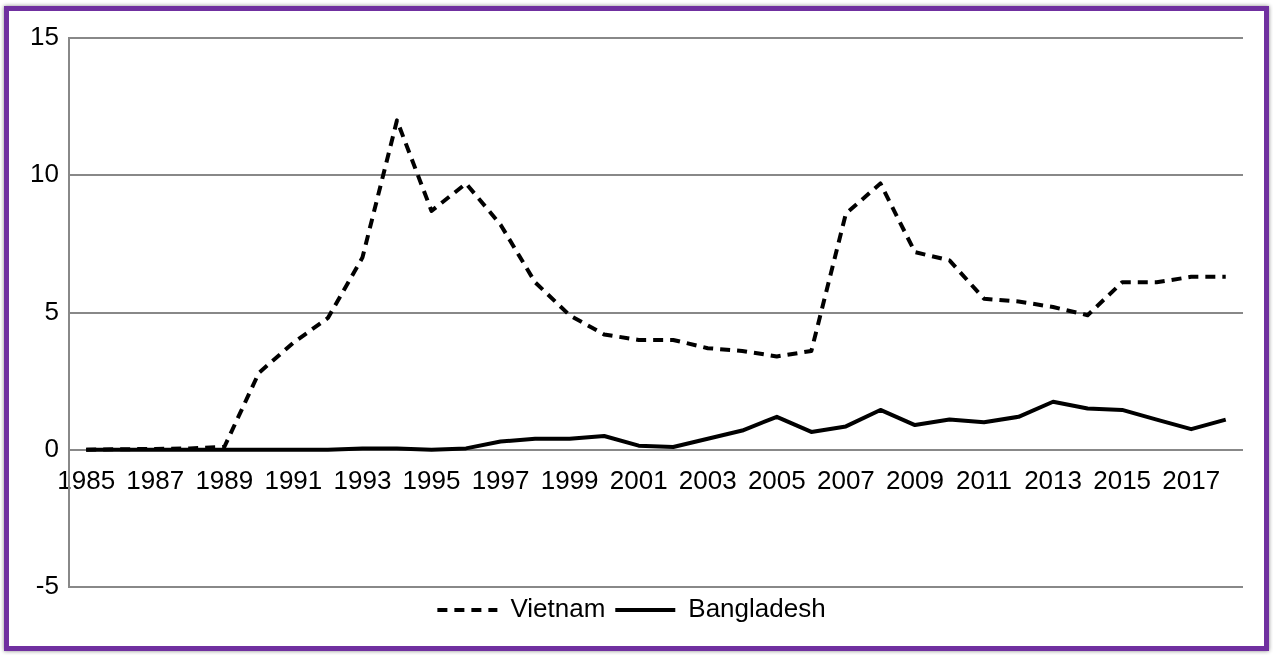  I want to click on x-tick-label: 1995, so click(431, 479).